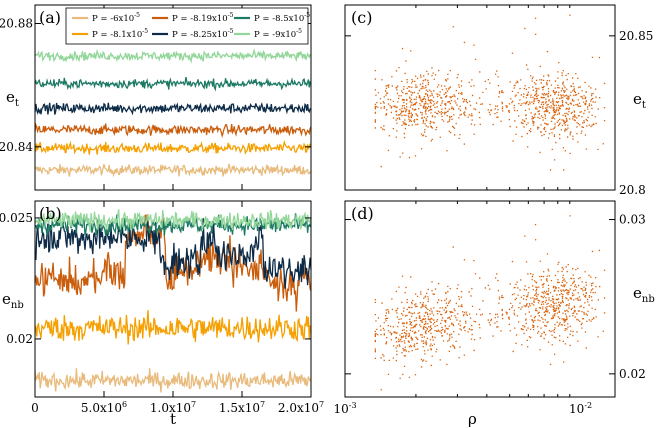  Describe the element at coordinates (173, 407) in the screenshot. I see `x-tick-label: 1.0x10⁷` at that location.